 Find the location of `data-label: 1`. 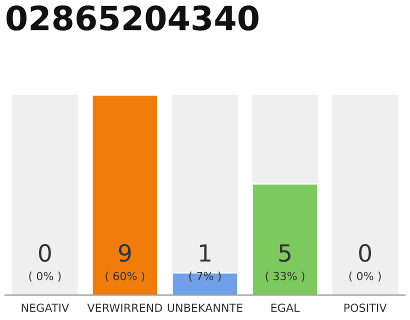

data-label: 1 is located at coordinates (205, 253).